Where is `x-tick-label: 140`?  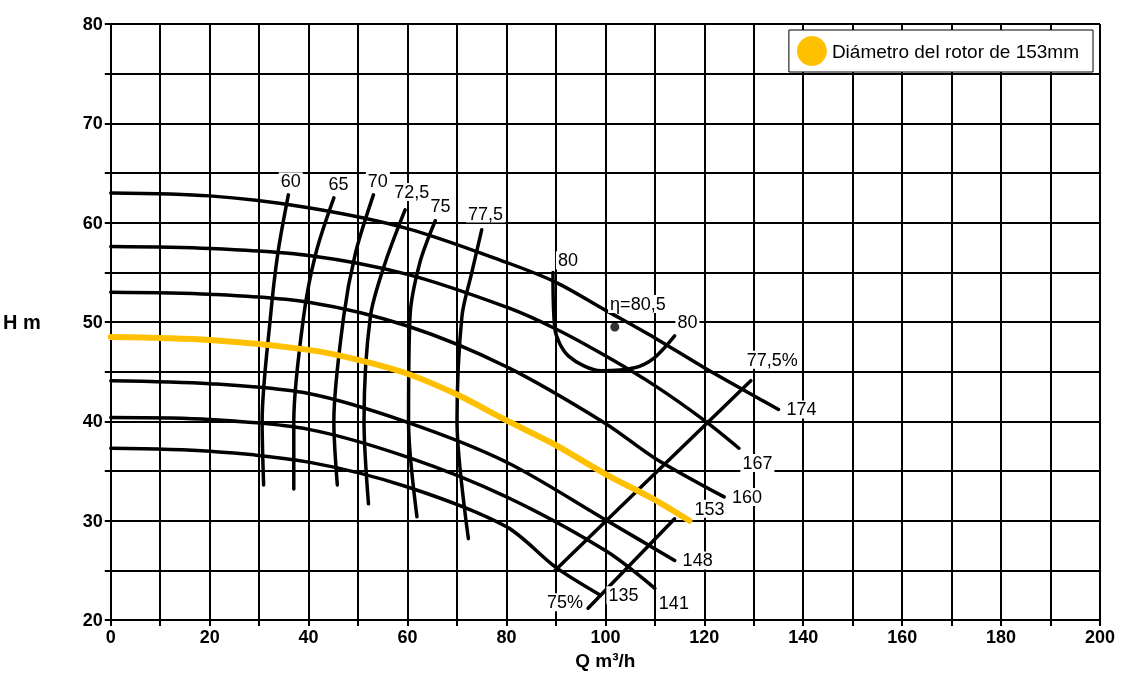
x-tick-label: 140 is located at coordinates (803, 637).